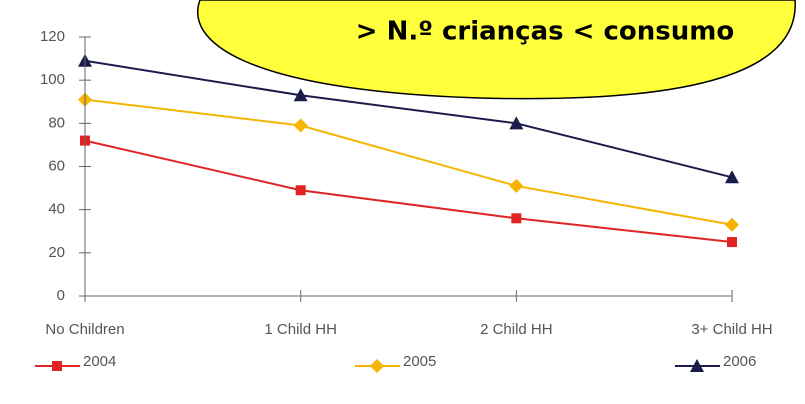  Describe the element at coordinates (300, 329) in the screenshot. I see `x-tick-label: 1 Child HH` at that location.